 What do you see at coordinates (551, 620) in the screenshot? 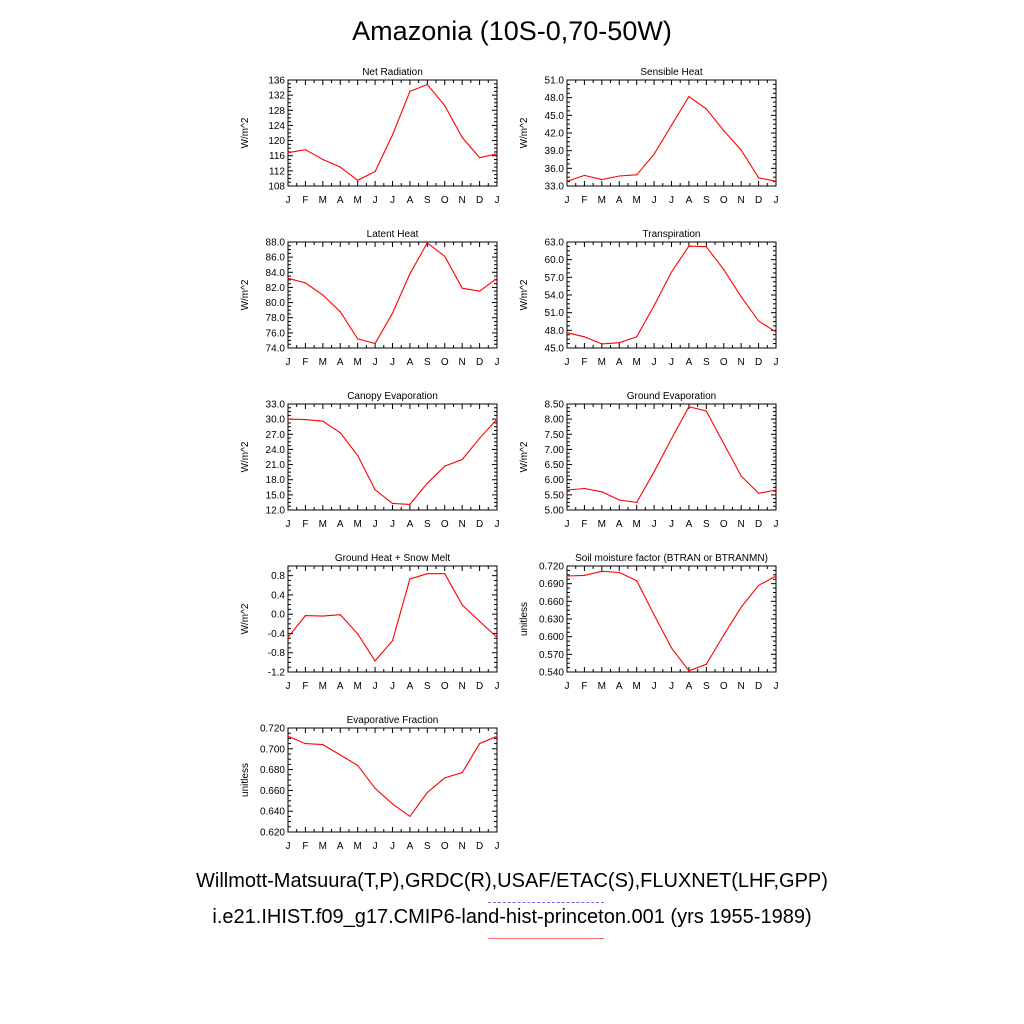
I see `y-tick-label: 0.630` at bounding box center [551, 620].